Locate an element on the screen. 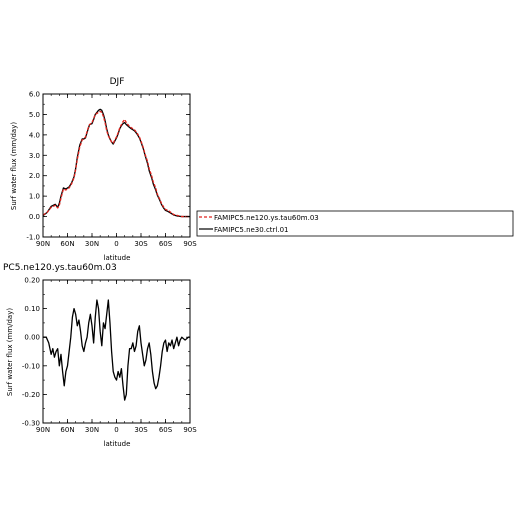 The image size is (524, 524). top-series-layer is located at coordinates (116, 163).